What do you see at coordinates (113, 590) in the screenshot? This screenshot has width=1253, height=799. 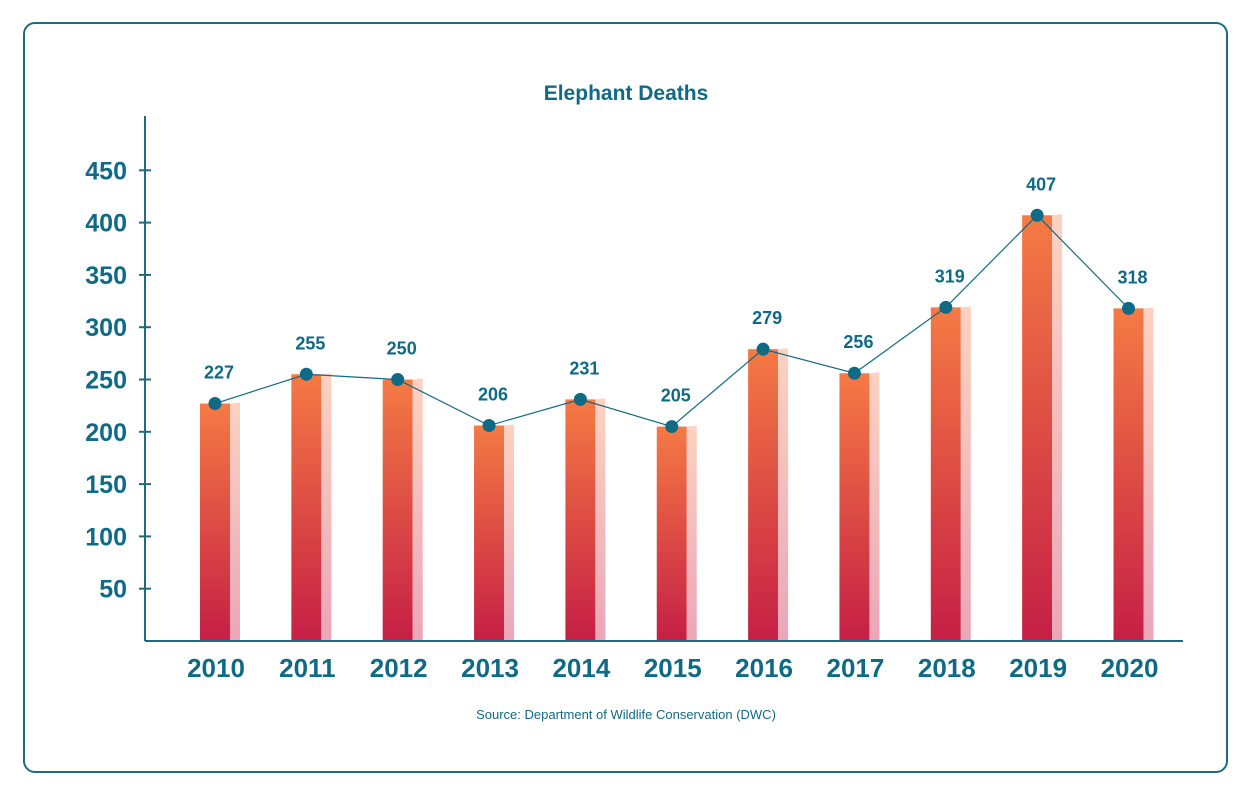 I see `y-tick-label: 50` at bounding box center [113, 590].